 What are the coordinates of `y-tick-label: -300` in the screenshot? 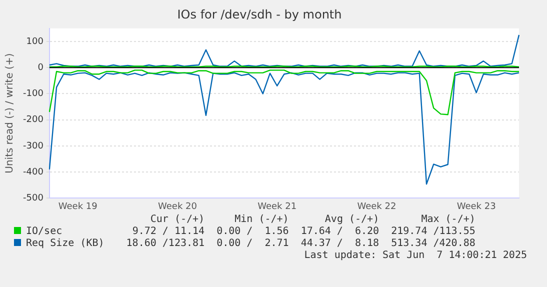 It's located at (33, 146).